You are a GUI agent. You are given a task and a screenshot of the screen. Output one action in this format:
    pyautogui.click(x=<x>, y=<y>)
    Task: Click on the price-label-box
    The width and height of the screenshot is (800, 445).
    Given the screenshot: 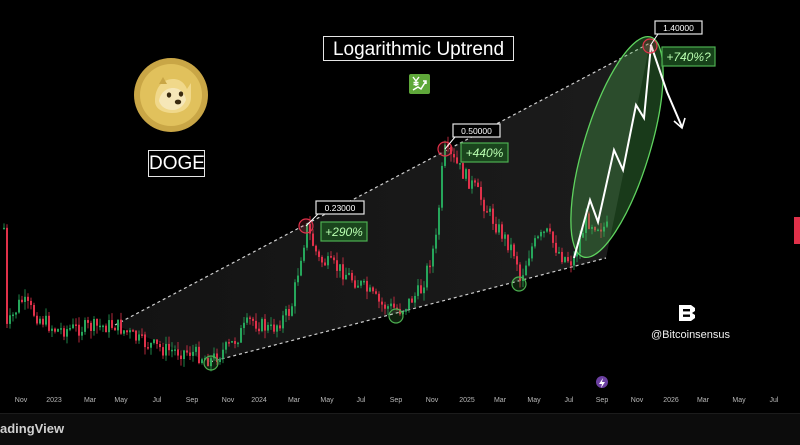 What is the action you would take?
    pyautogui.click(x=678, y=27)
    